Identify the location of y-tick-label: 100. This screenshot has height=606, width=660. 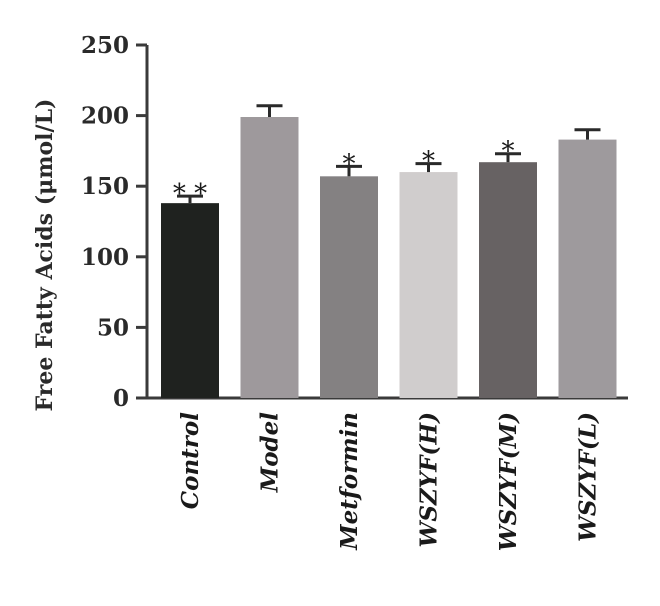
(105, 257).